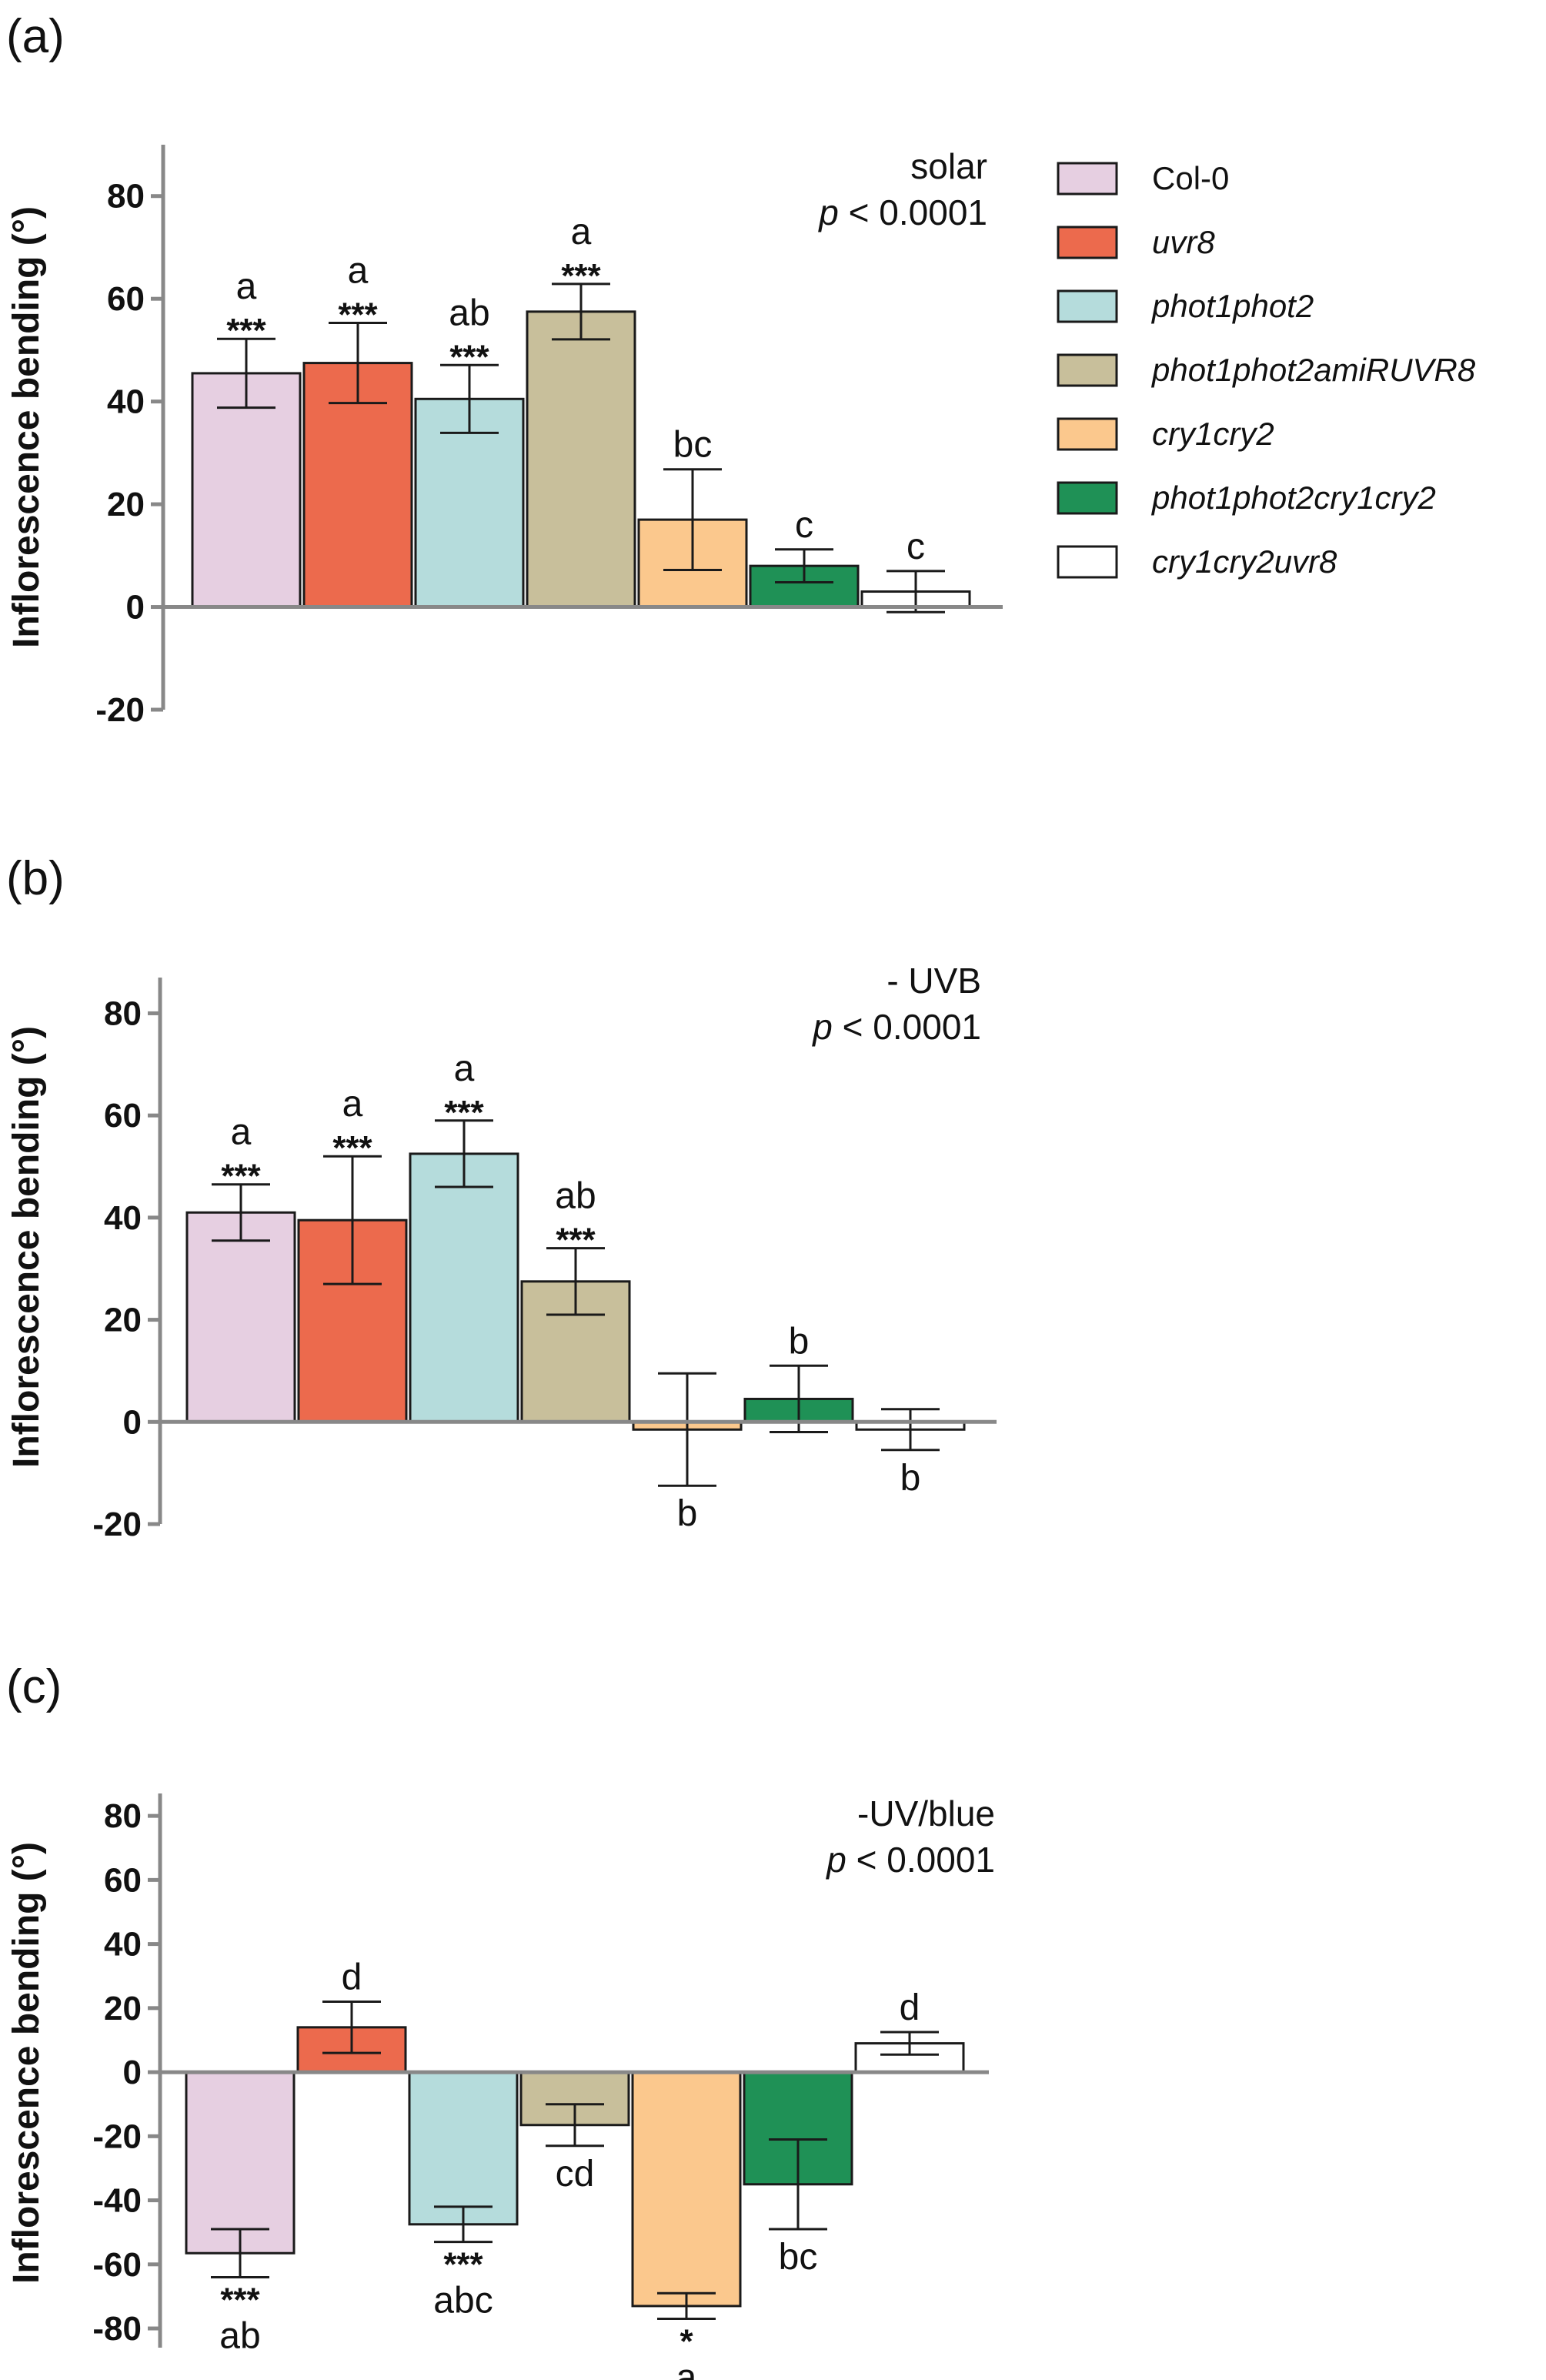 This screenshot has width=1546, height=2380. I want to click on panel-label: (b), so click(35, 878).